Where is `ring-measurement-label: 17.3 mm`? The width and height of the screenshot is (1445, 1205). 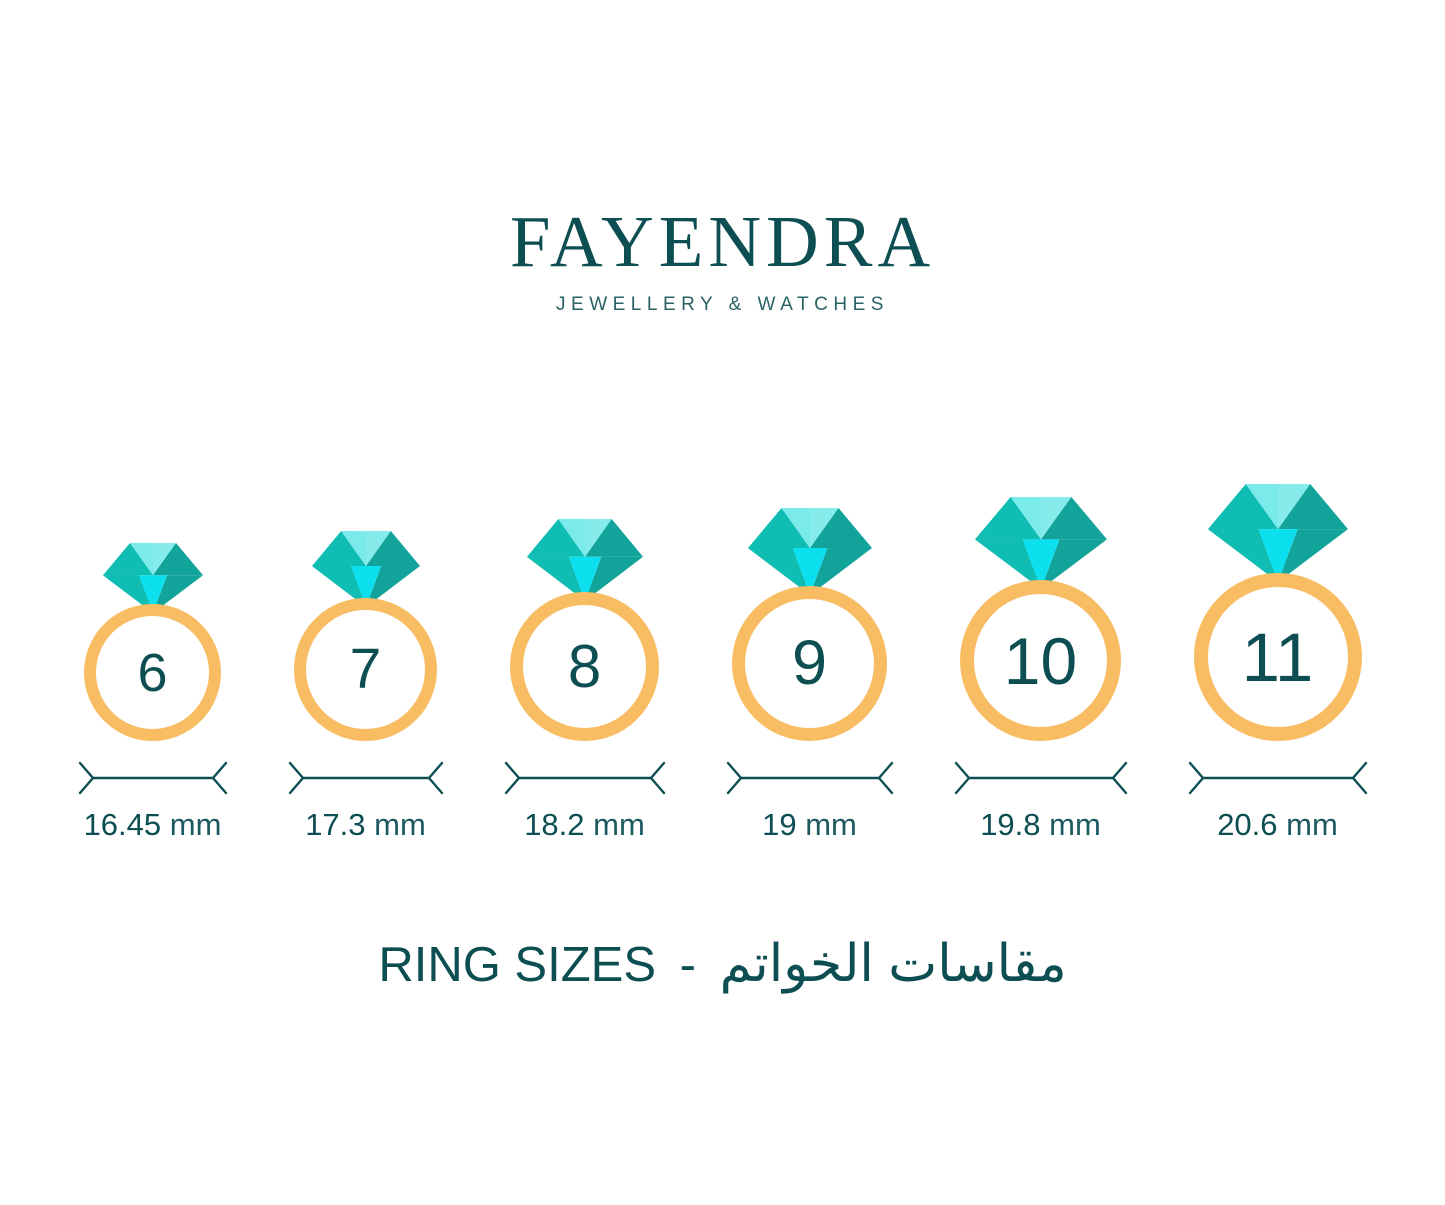 ring-measurement-label: 17.3 mm is located at coordinates (365, 824).